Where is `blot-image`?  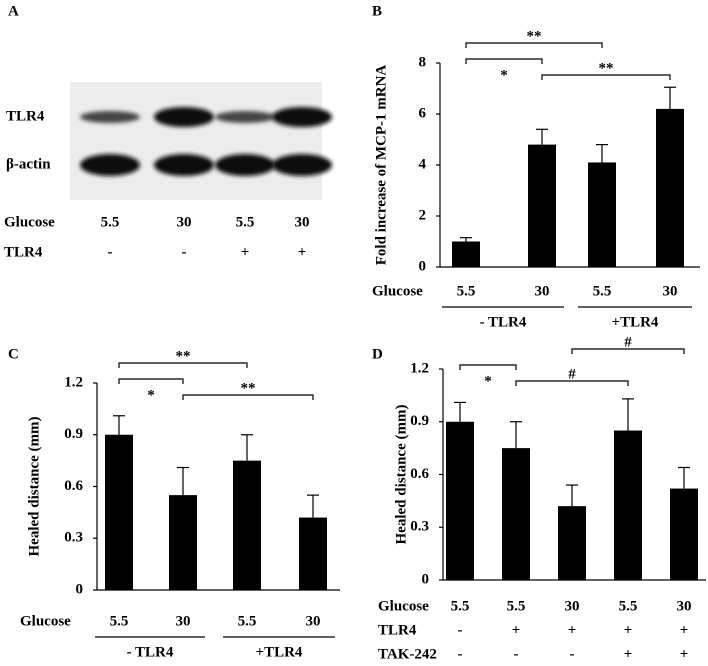
blot-image is located at coordinates (196, 141).